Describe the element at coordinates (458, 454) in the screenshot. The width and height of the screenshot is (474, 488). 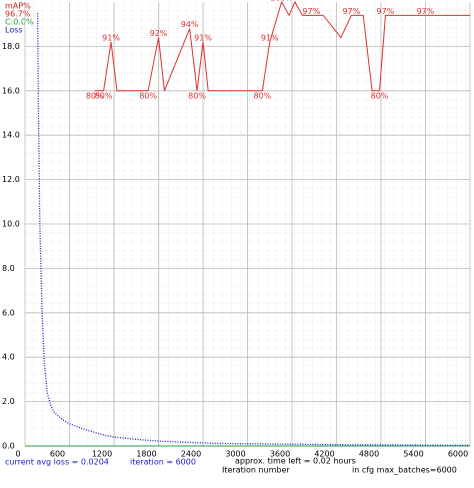
I see `x-tick-label: 6000` at that location.